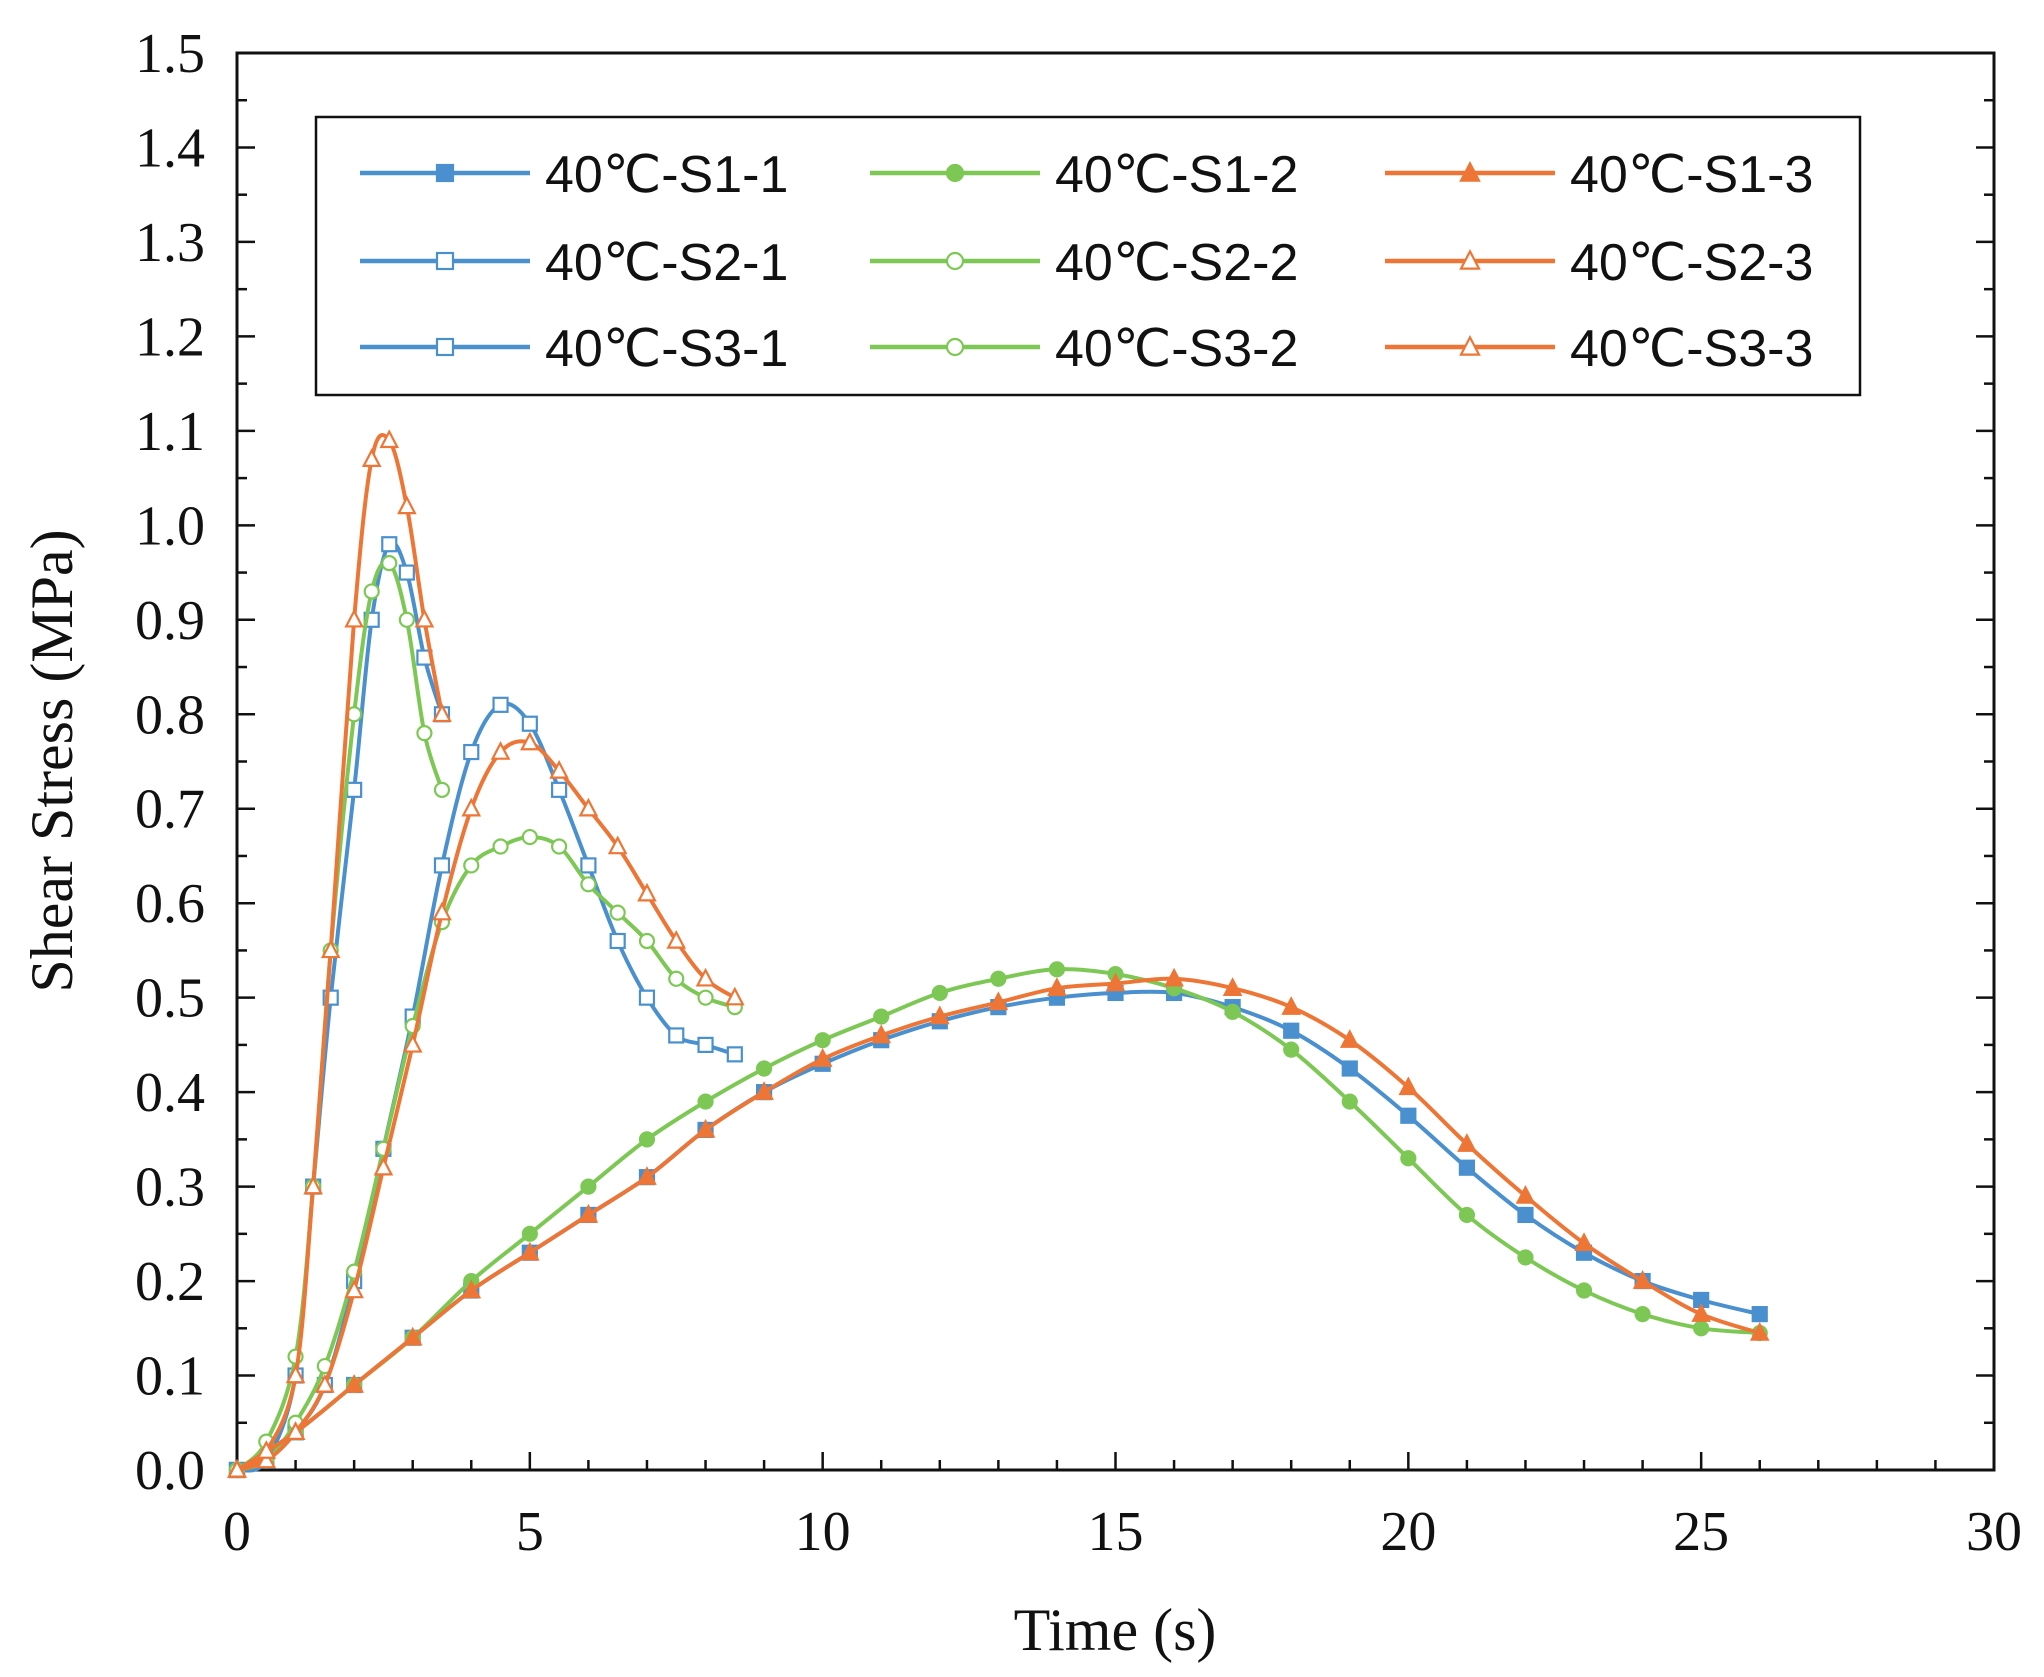 The width and height of the screenshot is (2044, 1677). Describe the element at coordinates (666, 175) in the screenshot. I see `legend-label: 40℃-S1-1` at that location.